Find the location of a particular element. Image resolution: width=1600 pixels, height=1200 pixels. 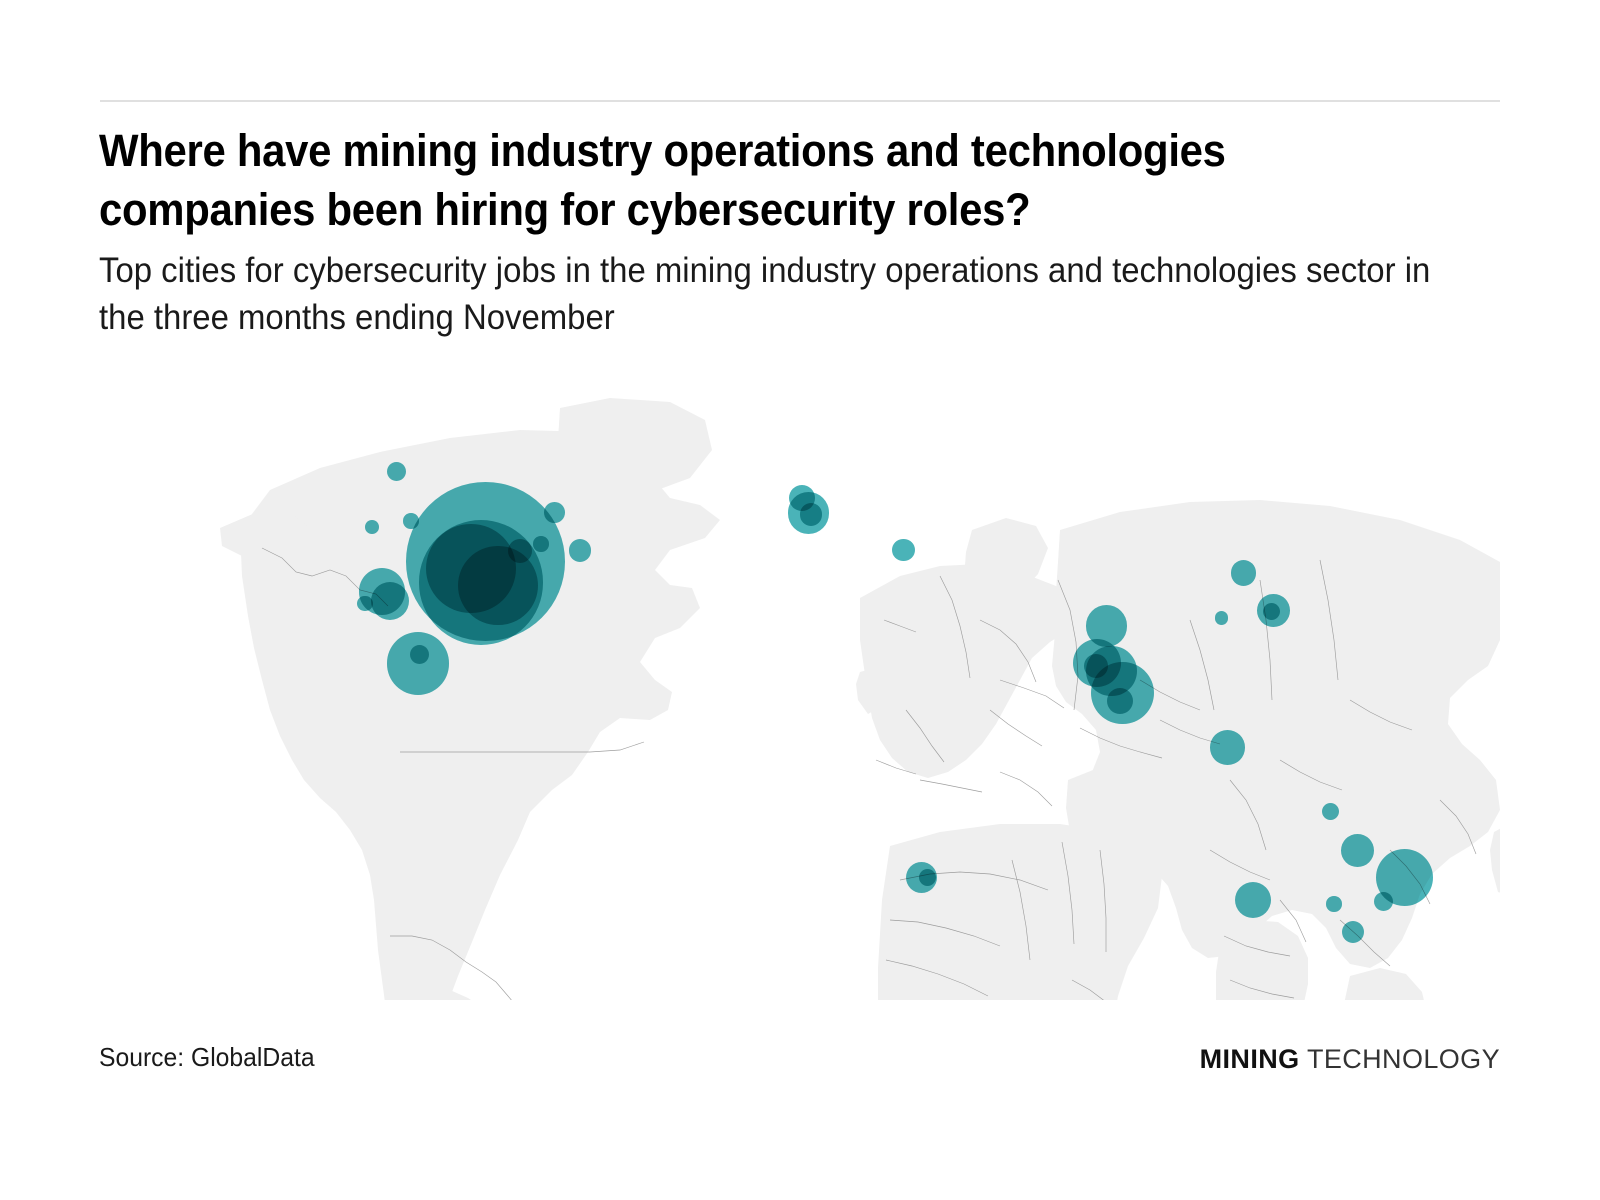

top-divider is located at coordinates (800, 101).